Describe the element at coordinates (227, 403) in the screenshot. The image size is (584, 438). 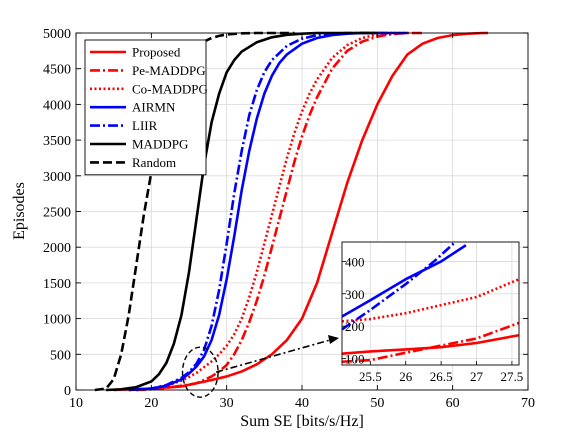
I see `x-tick-label: 30` at that location.